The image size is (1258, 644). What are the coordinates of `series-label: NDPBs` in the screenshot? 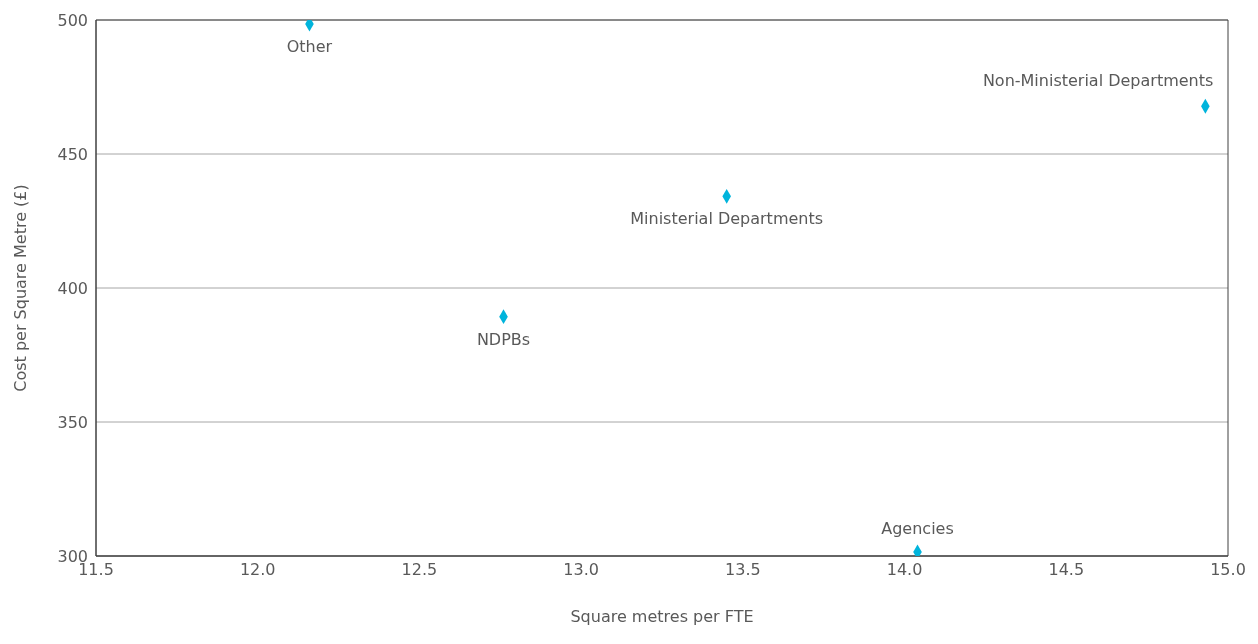 It's located at (503, 339).